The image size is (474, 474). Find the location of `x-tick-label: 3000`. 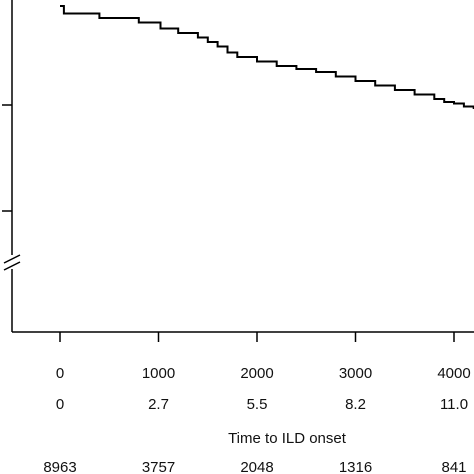

x-tick-label: 3000 is located at coordinates (355, 373).